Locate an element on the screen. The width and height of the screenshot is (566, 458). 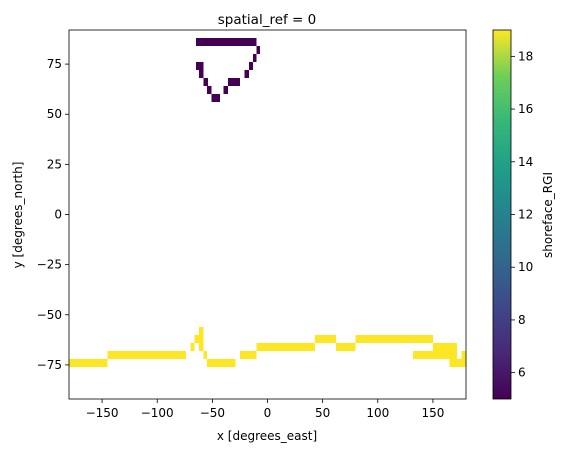
x-tick-label: 150 is located at coordinates (432, 413).